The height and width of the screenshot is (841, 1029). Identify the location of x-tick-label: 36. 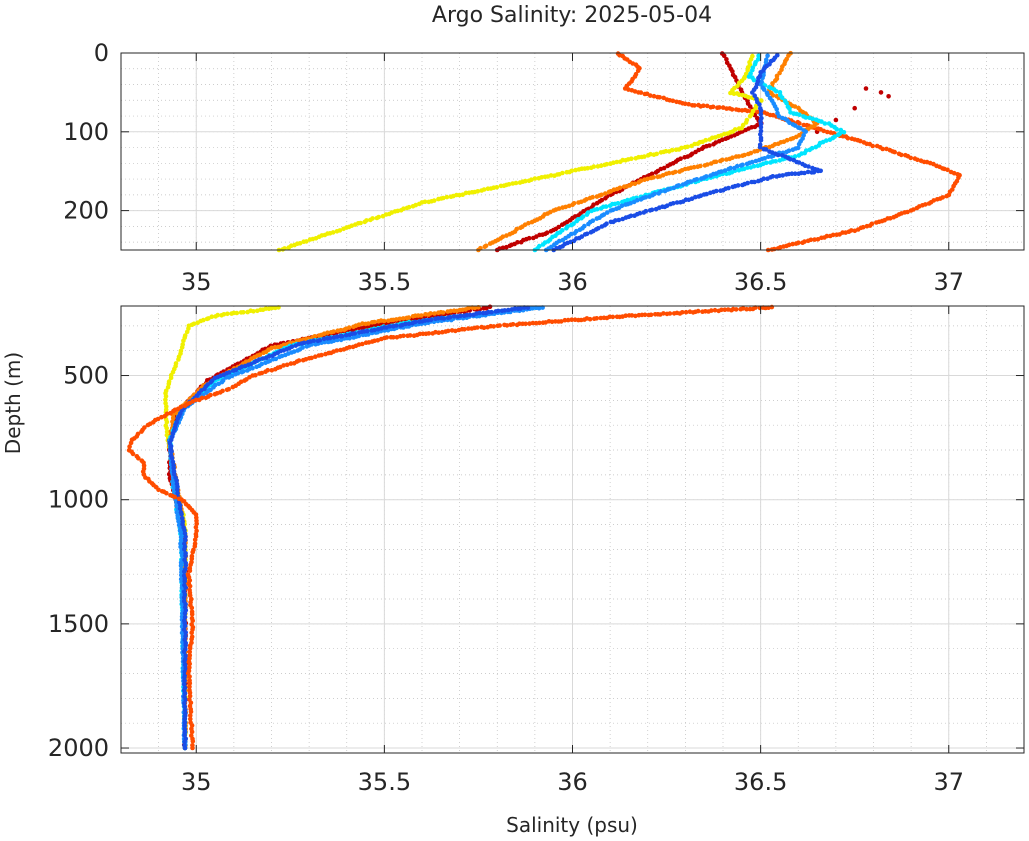
(572, 282).